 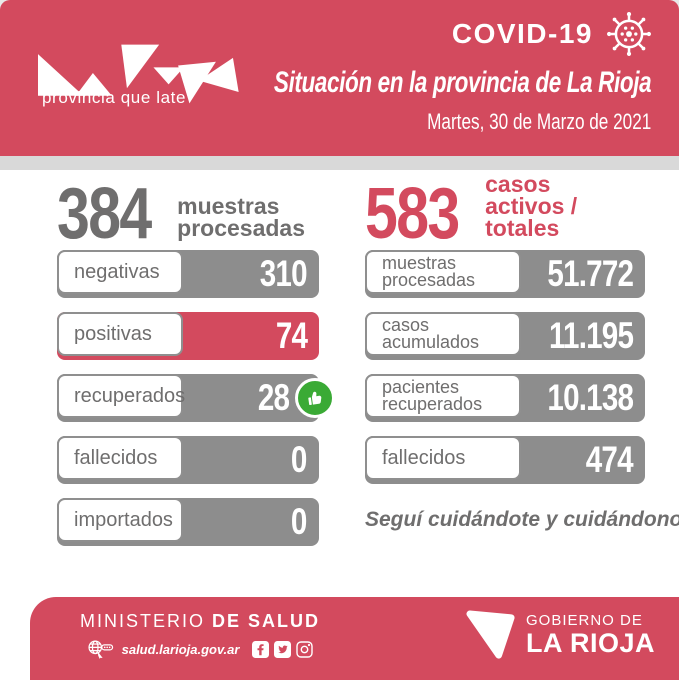 I want to click on instagram-icon, so click(x=305, y=649).